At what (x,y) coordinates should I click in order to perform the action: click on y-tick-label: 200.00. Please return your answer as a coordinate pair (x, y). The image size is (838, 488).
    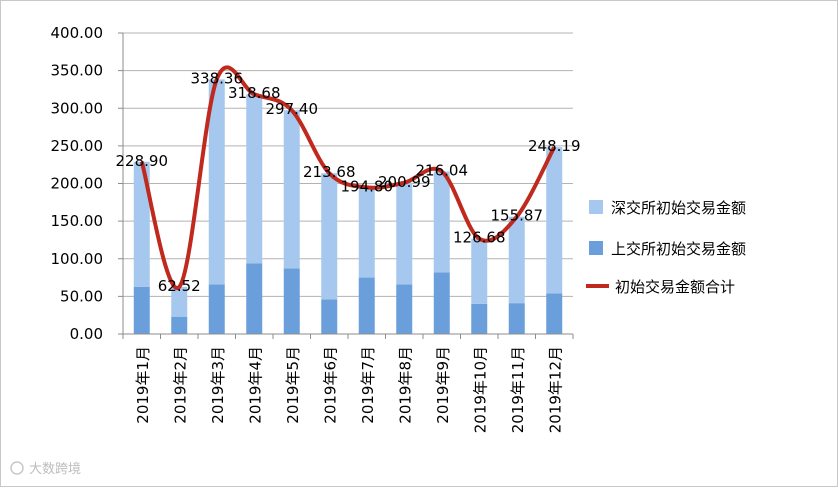
    Looking at the image, I should click on (77, 184).